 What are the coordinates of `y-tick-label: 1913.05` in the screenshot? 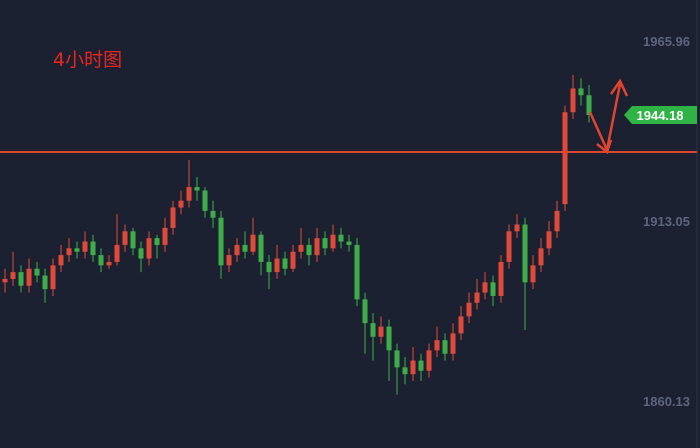 It's located at (666, 221).